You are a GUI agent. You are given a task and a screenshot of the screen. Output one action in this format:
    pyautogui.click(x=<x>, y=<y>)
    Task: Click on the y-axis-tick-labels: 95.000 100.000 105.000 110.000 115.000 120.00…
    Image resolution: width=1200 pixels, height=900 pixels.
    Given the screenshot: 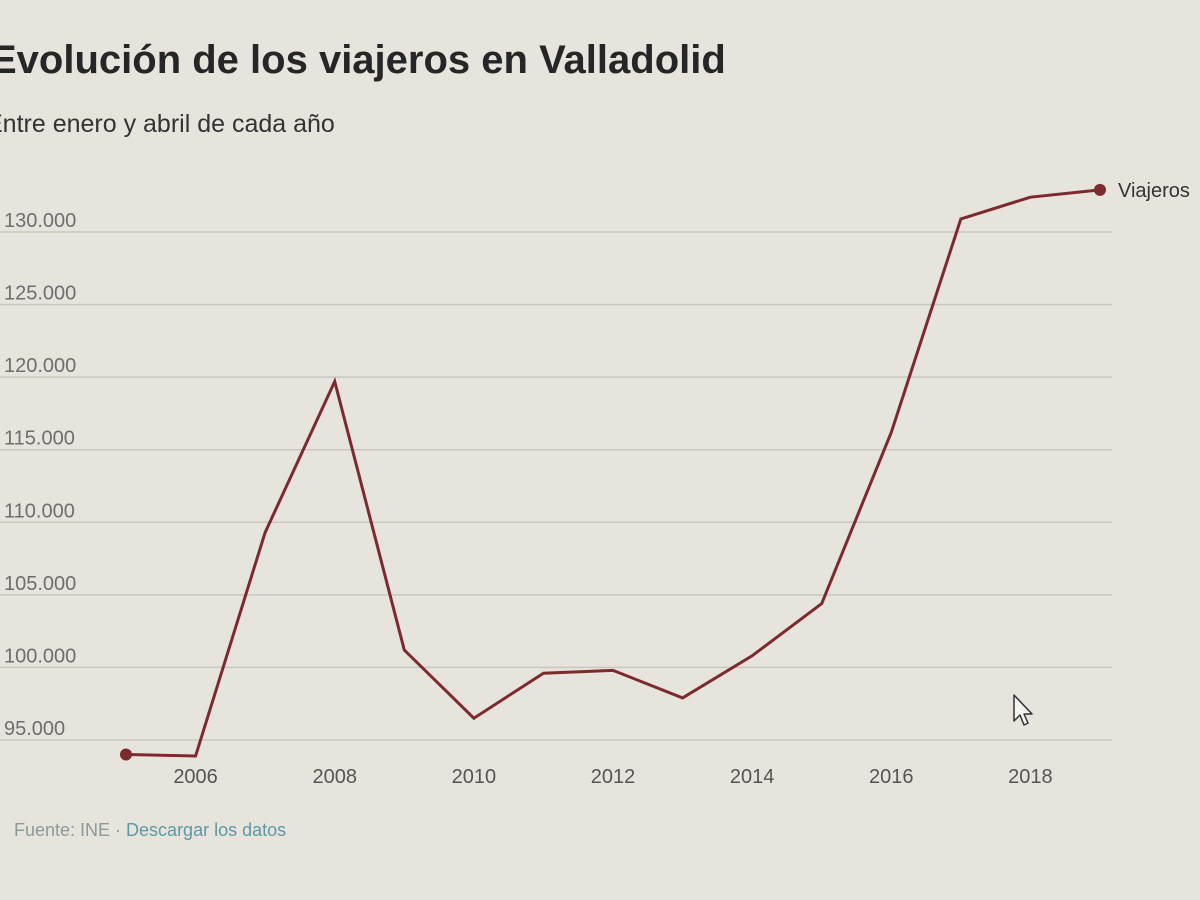 What is the action you would take?
    pyautogui.click(x=40, y=475)
    